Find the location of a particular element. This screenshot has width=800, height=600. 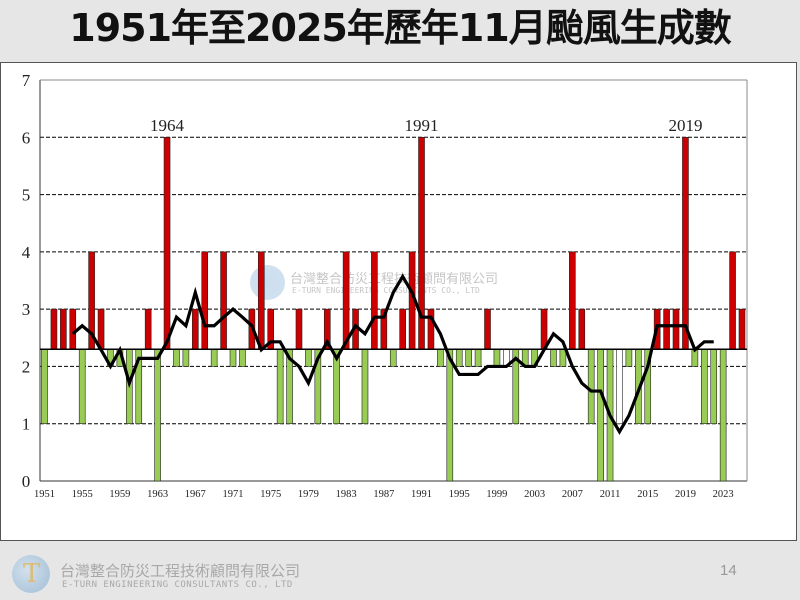

x-tick-label: 1955 is located at coordinates (82, 494).